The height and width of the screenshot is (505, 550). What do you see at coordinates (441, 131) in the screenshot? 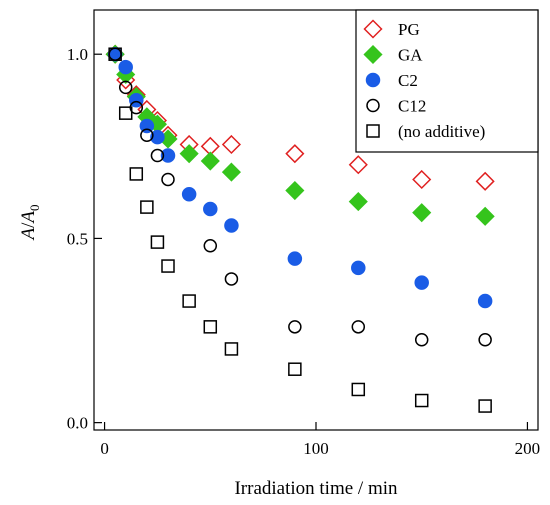
I see `legend-label: (no additive)` at bounding box center [441, 131].